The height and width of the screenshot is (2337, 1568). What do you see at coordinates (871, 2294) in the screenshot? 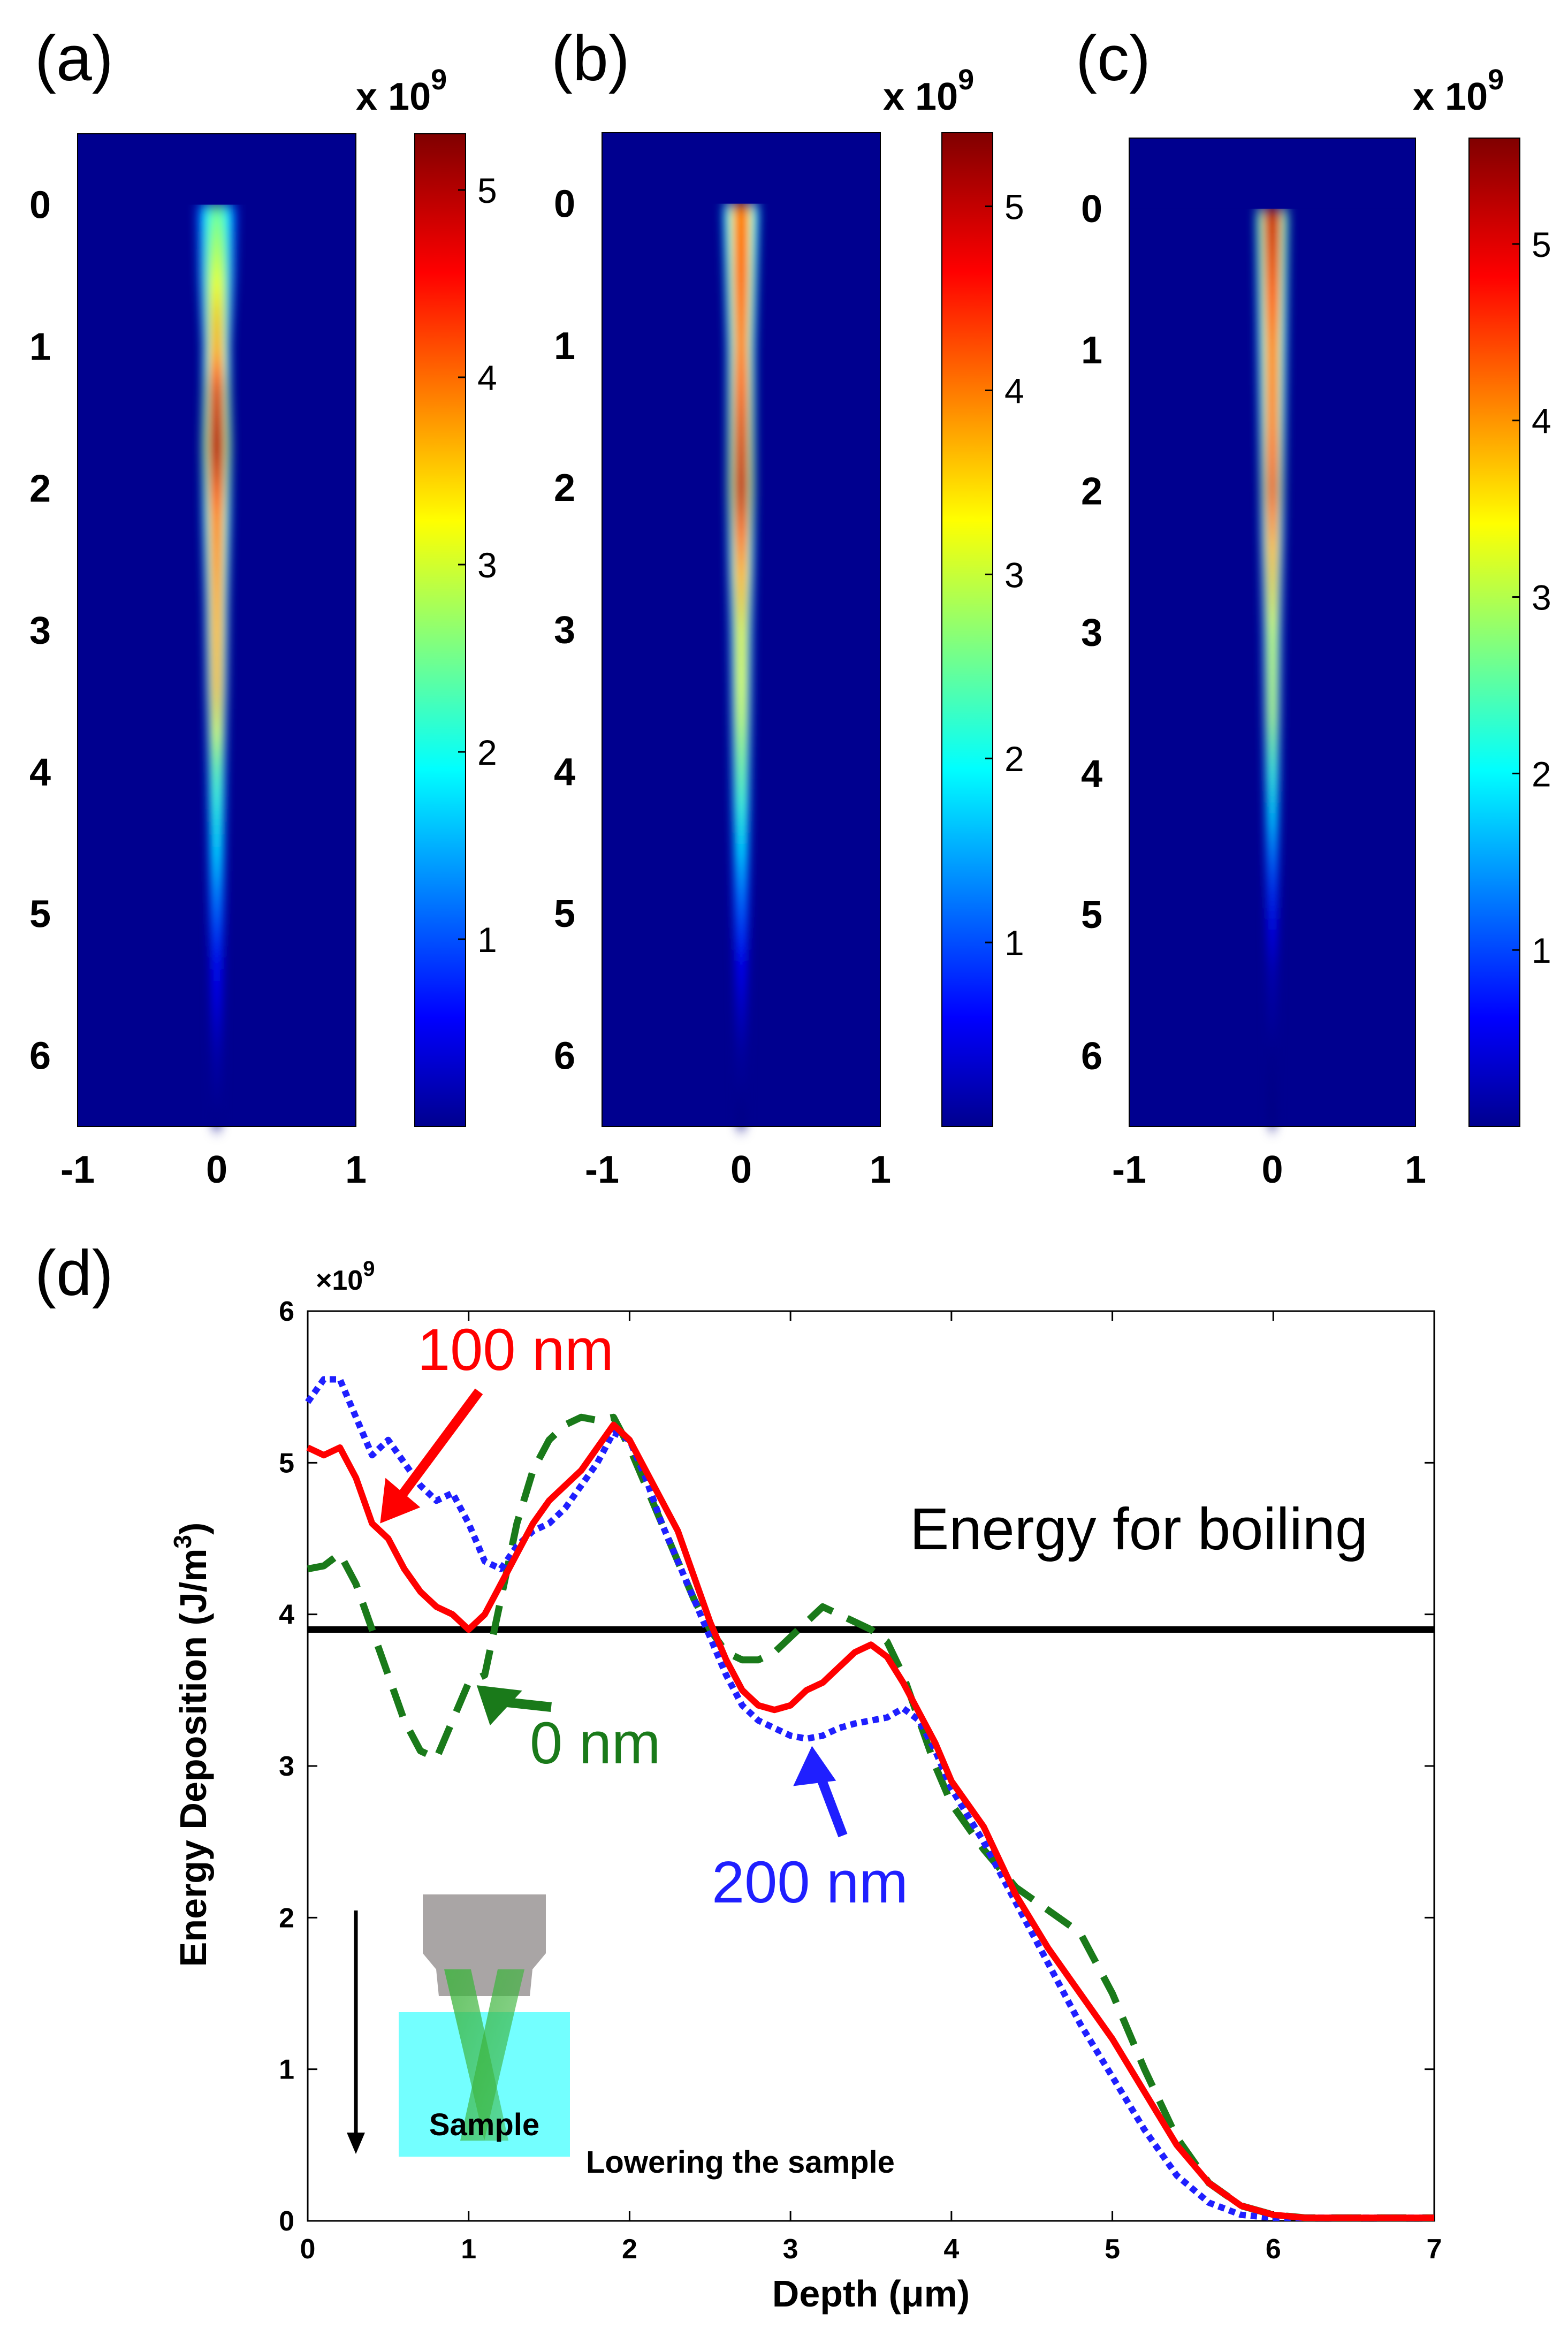
I see `x-axis-title: Depth (μm)` at bounding box center [871, 2294].